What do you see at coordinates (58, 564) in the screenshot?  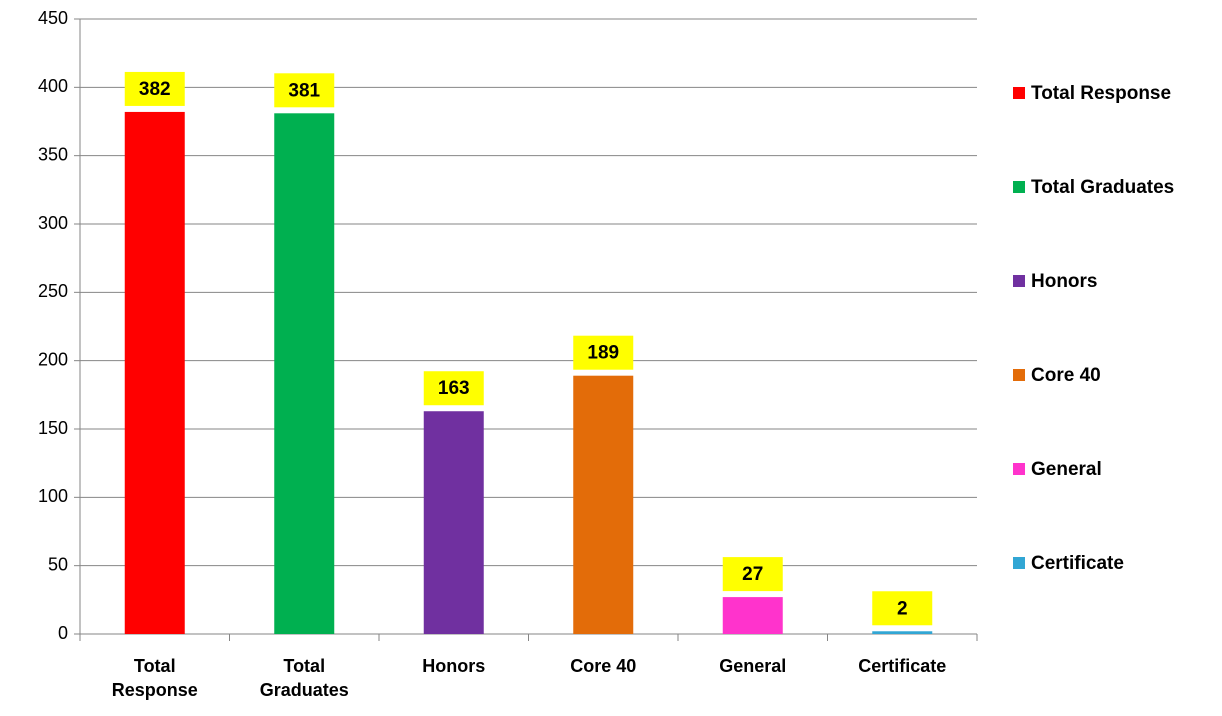 I see `y-tick-label: 50` at bounding box center [58, 564].